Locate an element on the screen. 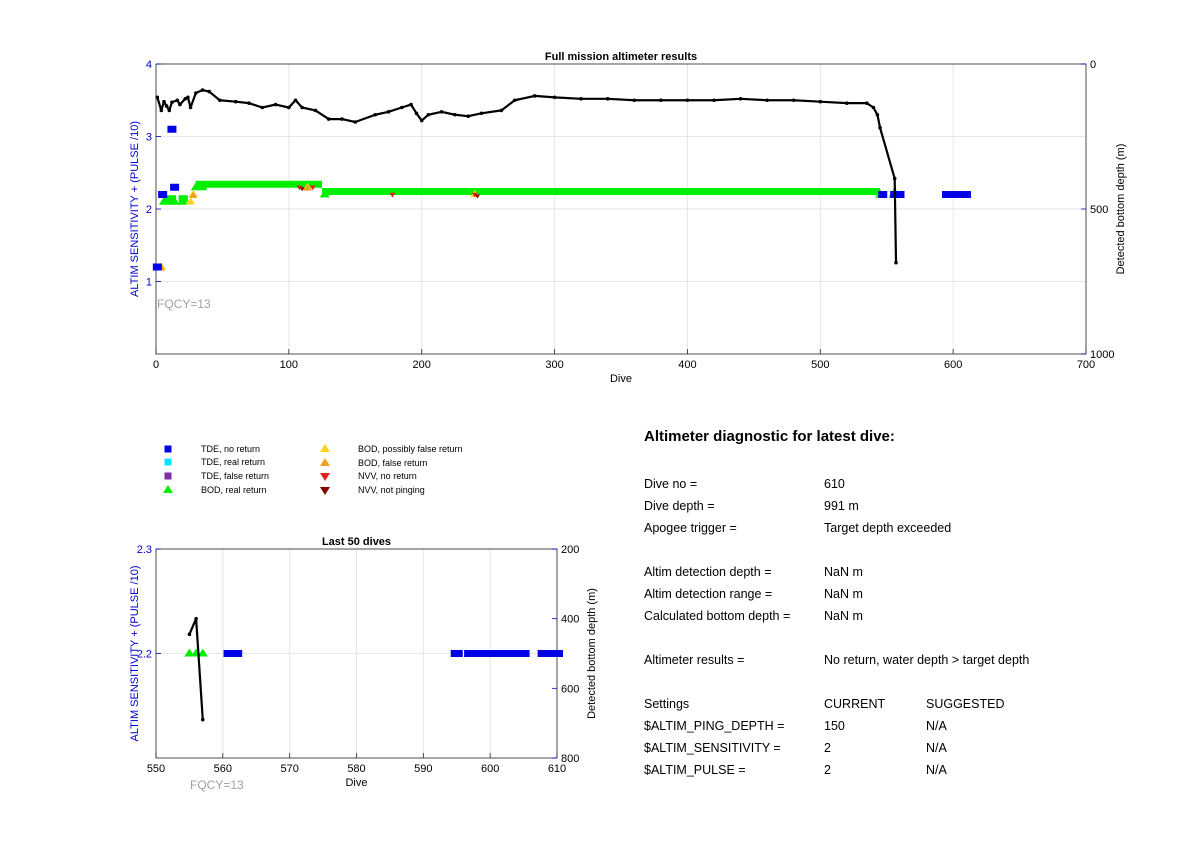 This screenshot has height=851, width=1200. apogee-label: Apogee trigger = is located at coordinates (690, 528).